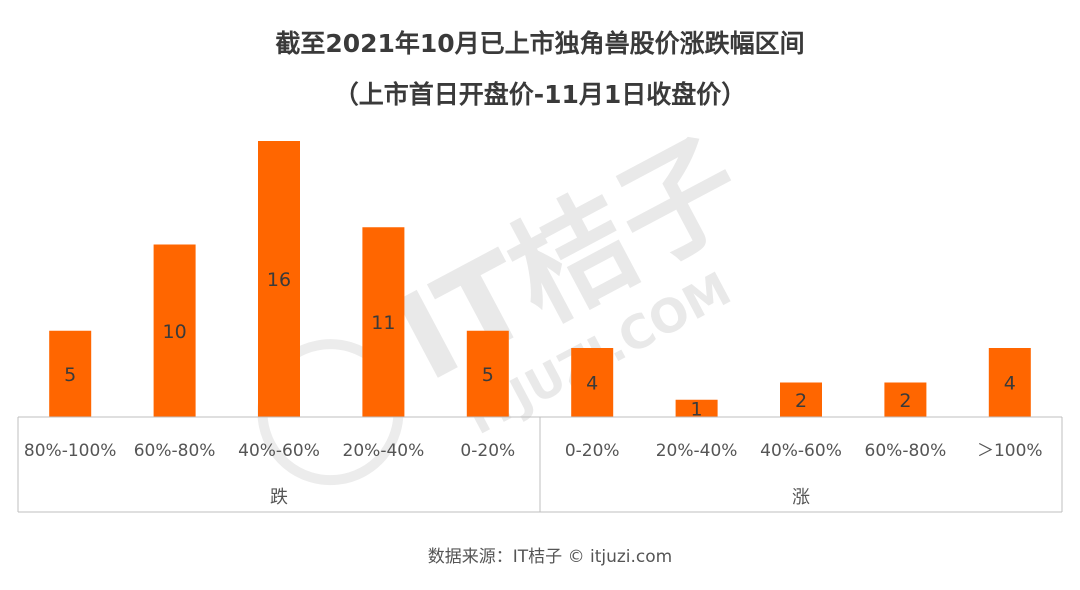 The width and height of the screenshot is (1080, 590). I want to click on x-tick-label-7: 20%-40%, so click(697, 451).